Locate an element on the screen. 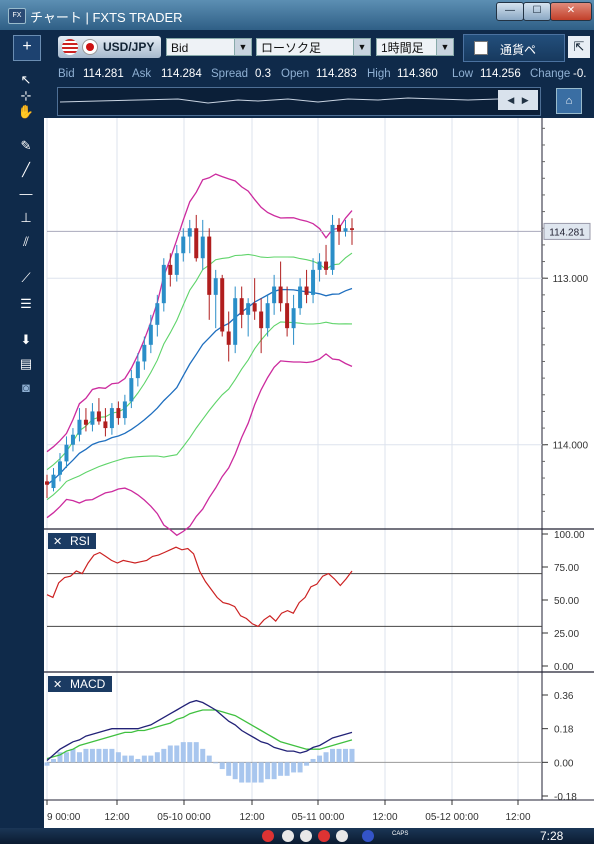  low-value: 114.256 is located at coordinates (500, 74).